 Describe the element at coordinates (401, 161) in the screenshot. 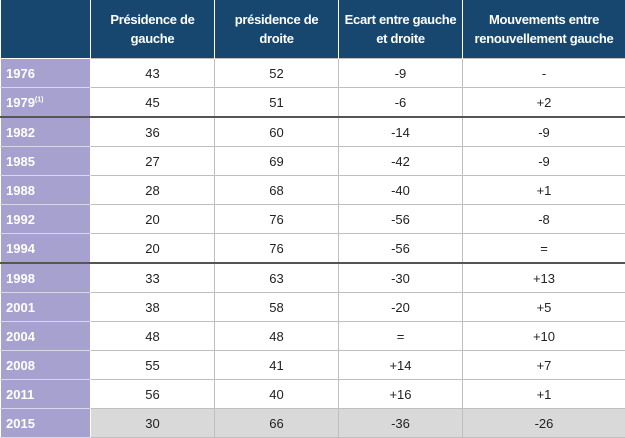

I see `value-cell: -42` at that location.